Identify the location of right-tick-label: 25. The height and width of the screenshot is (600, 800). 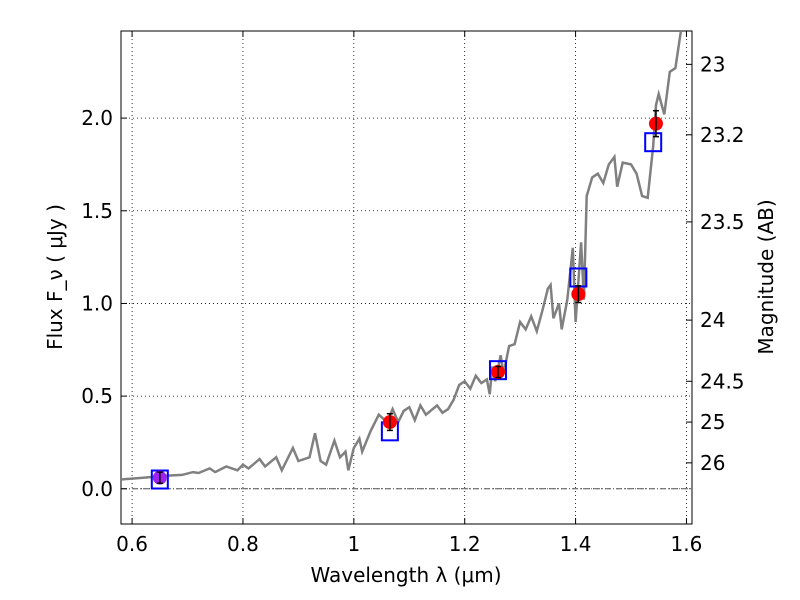
(712, 422).